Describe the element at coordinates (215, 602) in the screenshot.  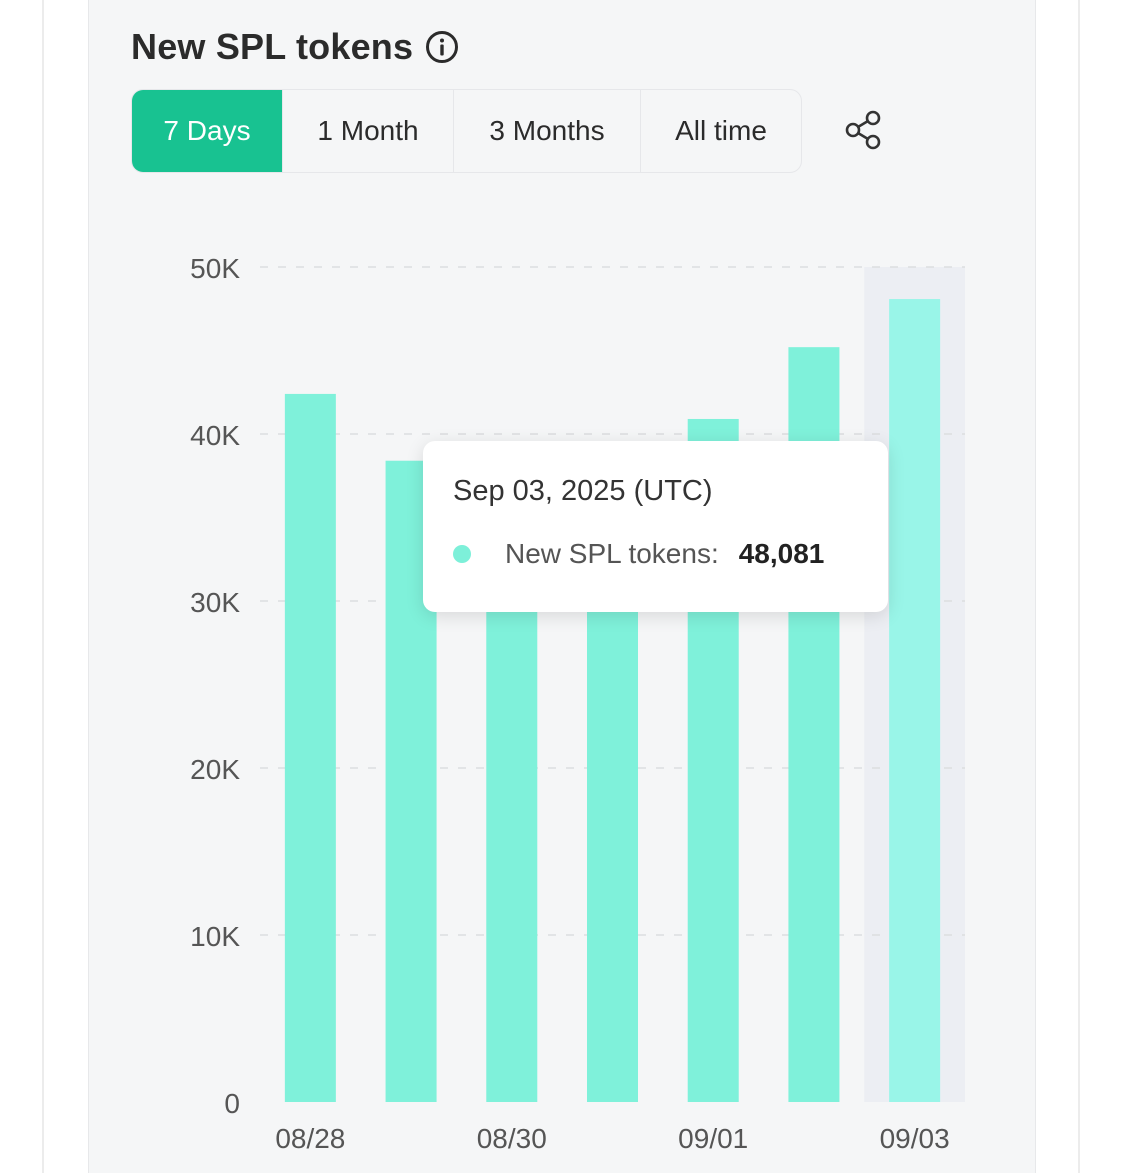
I see `y-tick-label: 30K` at that location.